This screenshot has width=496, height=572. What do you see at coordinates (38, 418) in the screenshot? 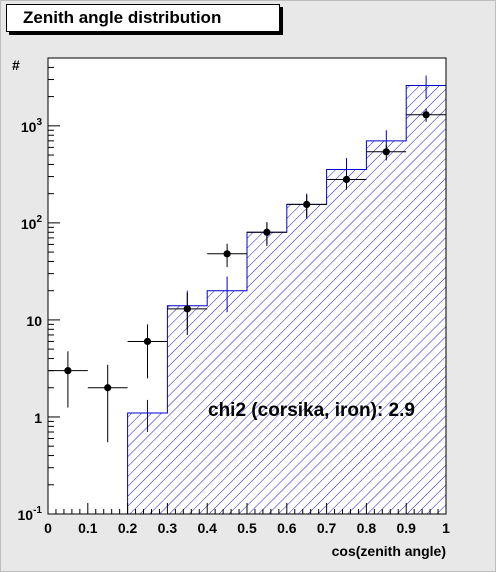
I see `y-tick-label: 1` at bounding box center [38, 418].